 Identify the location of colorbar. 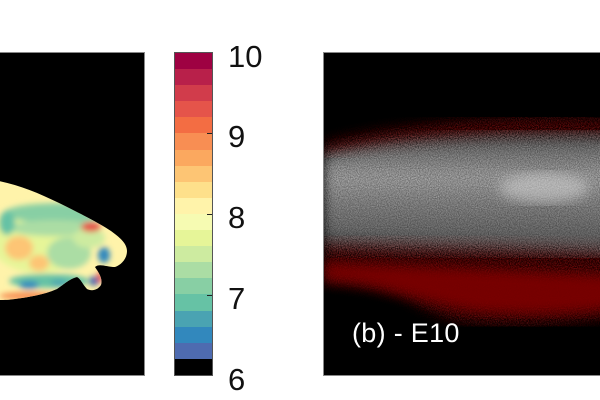
(193, 214).